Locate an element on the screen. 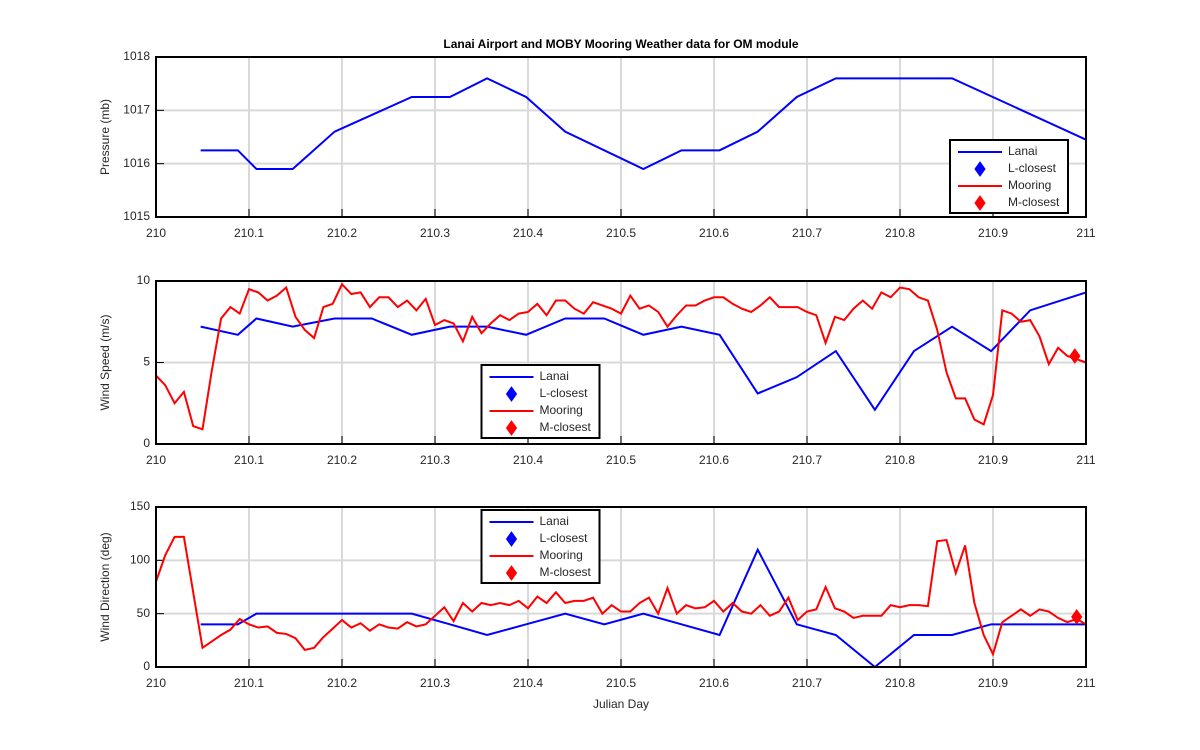 This screenshot has height=750, width=1200. y-tick-label: 50 is located at coordinates (144, 613).